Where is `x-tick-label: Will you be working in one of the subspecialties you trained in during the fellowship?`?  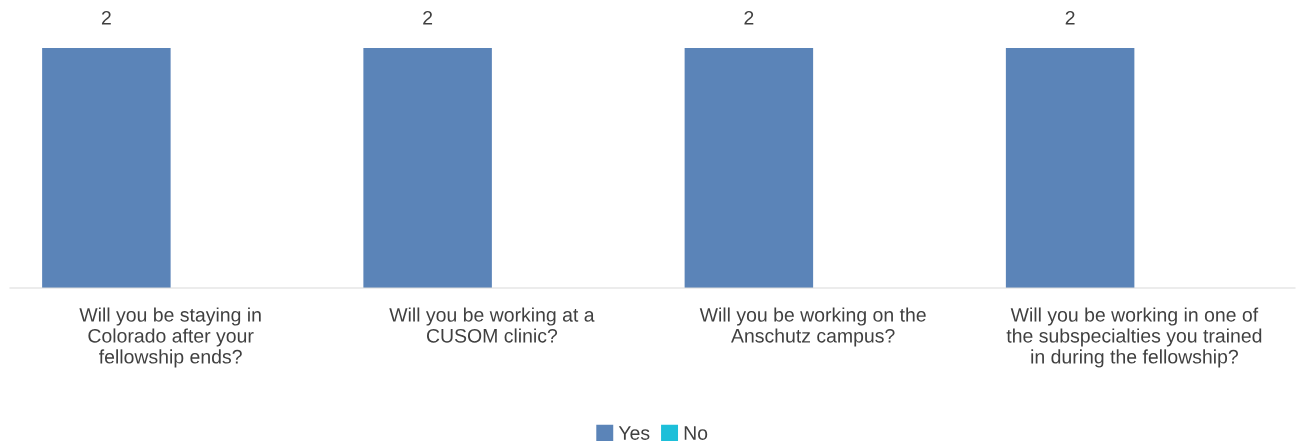
x-tick-label: Will you be working in one of the subspecialties you trained in during the fellowship? is located at coordinates (1134, 337).